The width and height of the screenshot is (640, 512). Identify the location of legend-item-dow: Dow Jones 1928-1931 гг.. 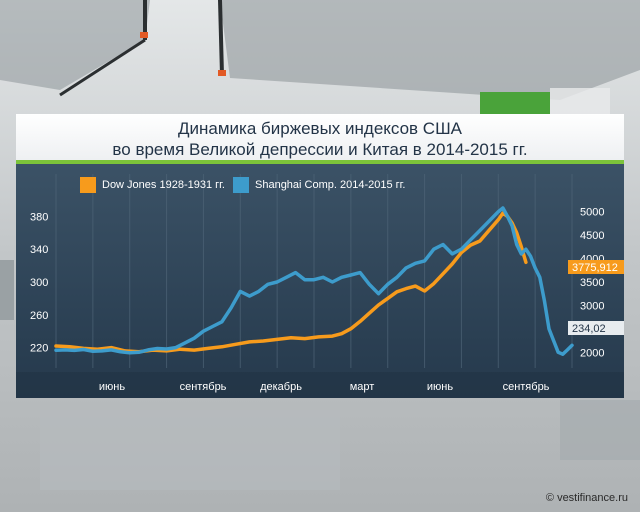
(152, 185).